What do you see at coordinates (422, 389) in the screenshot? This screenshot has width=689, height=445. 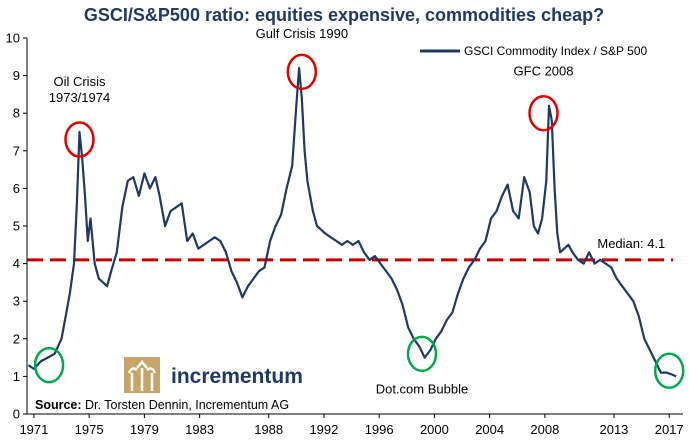 I see `annotation-label: Dot.com Bubble` at bounding box center [422, 389].